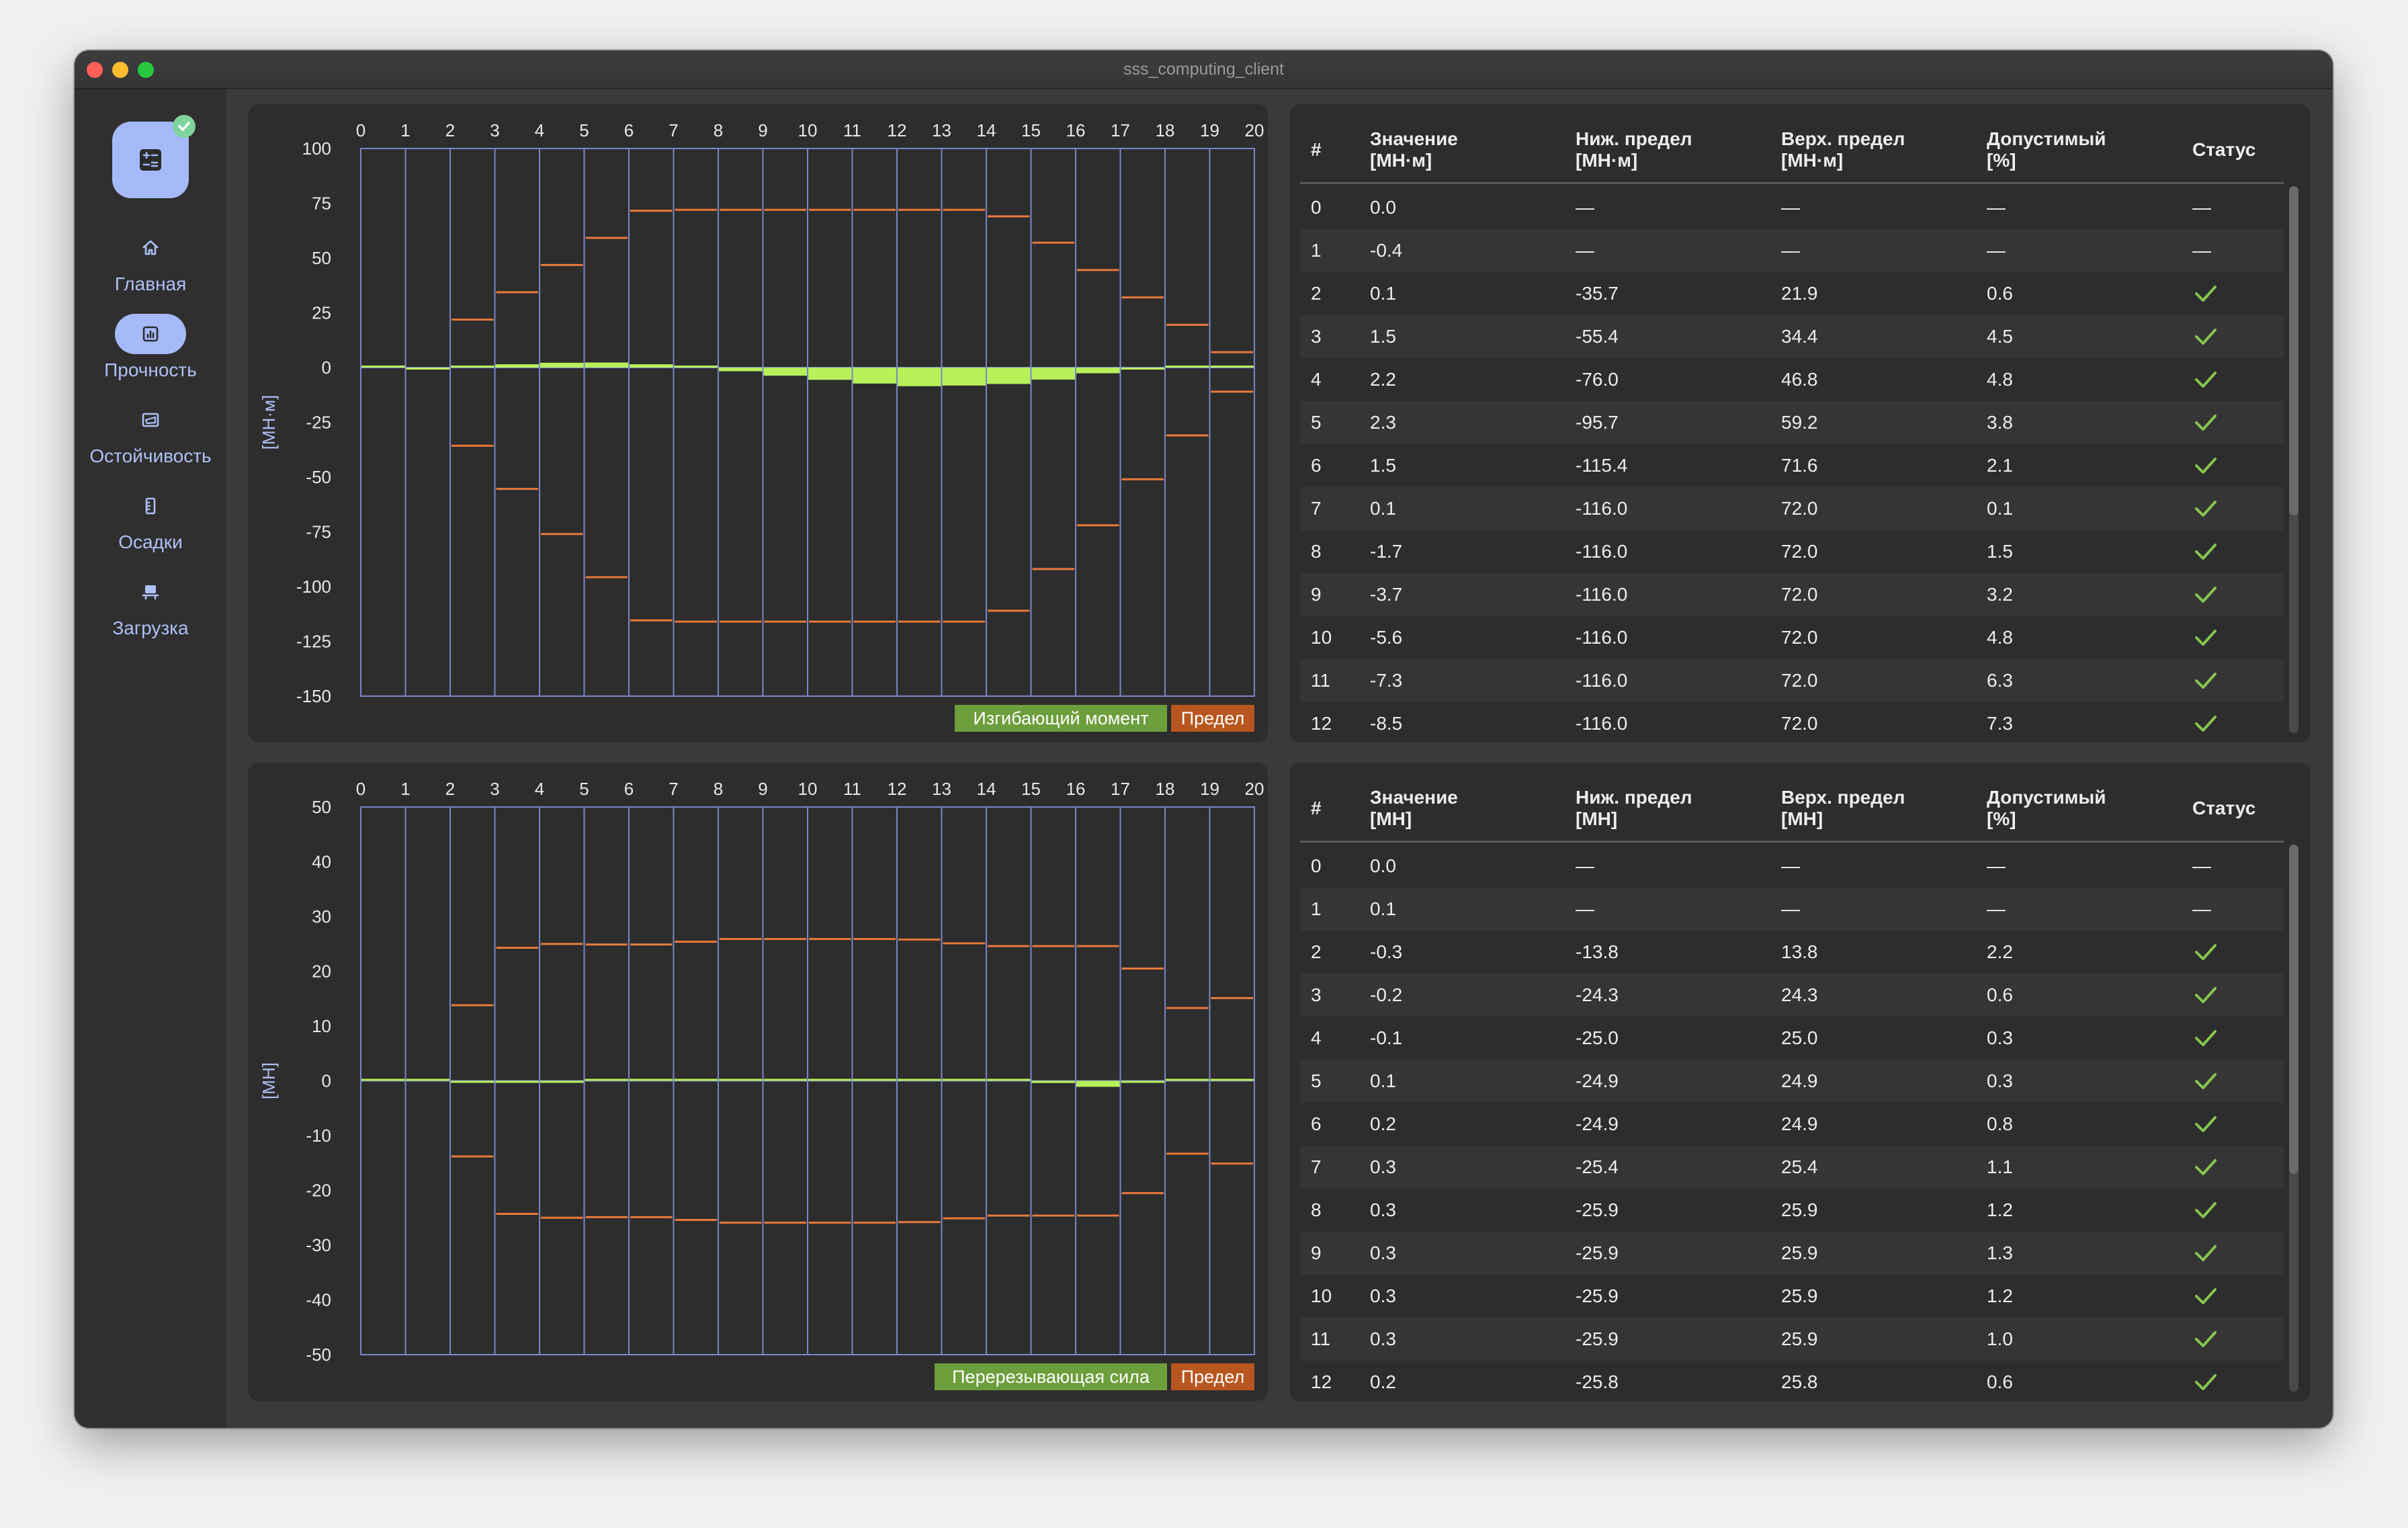 This screenshot has width=2408, height=1528. Describe the element at coordinates (1792, 1125) in the screenshot. I see `table-row: 6 0.2 -24.9 24.9 0.8` at that location.